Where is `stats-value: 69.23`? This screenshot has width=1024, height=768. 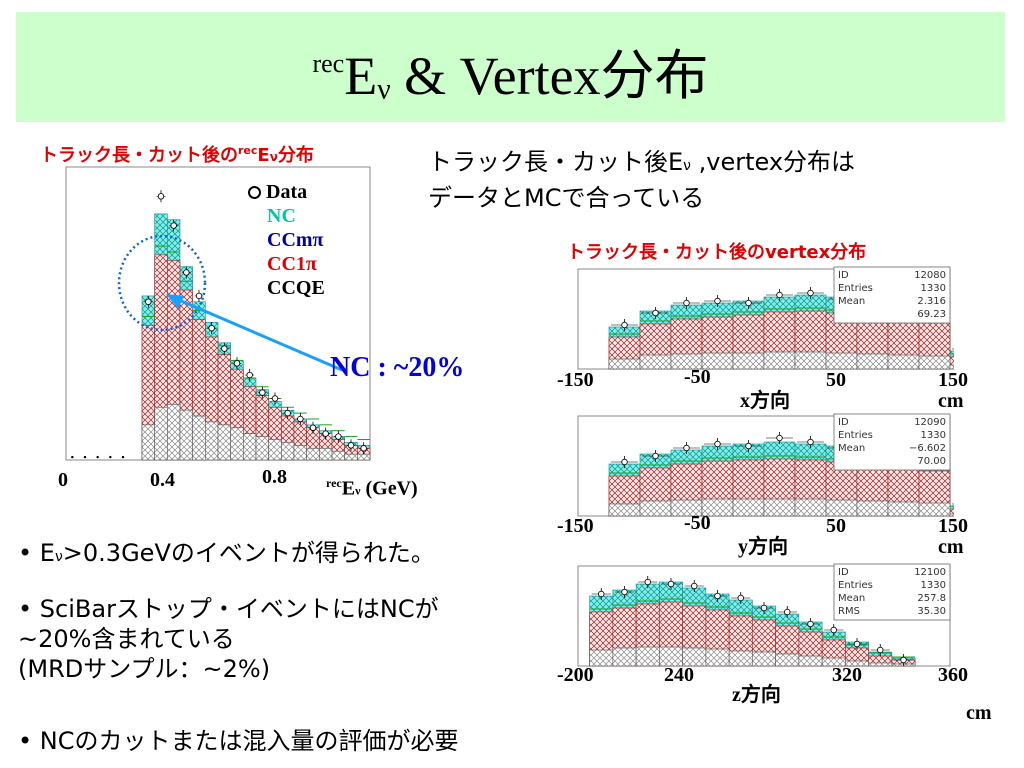 stats-value: 69.23 is located at coordinates (931, 314).